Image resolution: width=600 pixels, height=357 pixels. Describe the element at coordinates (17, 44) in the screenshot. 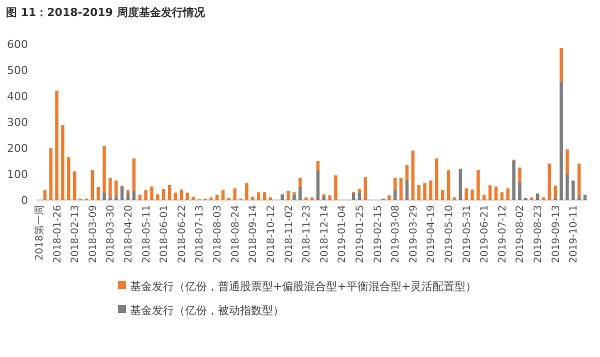

I see `y-tick-label: 600` at that location.